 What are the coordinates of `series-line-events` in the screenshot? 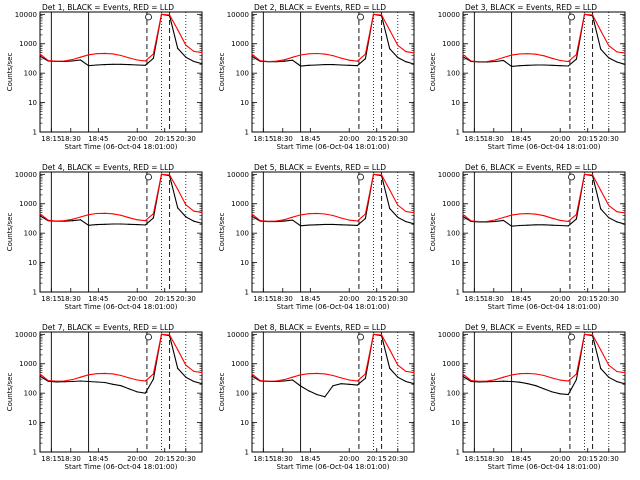 It's located at (333, 365).